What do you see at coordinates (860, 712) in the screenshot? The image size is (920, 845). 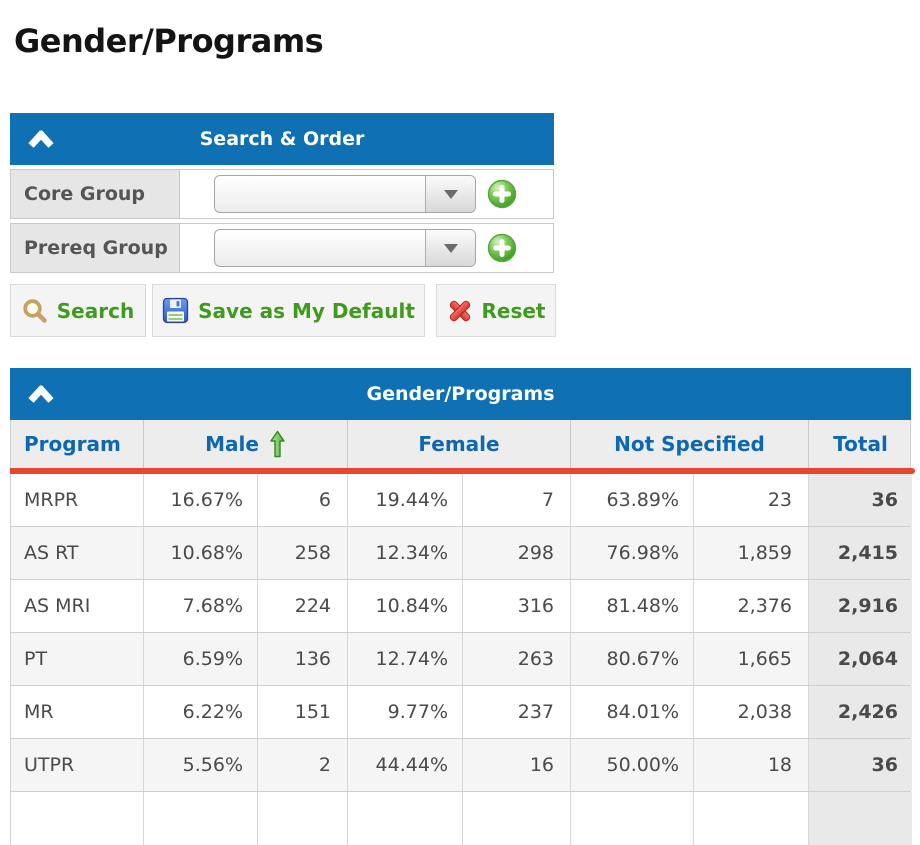 I see `total-cell: 2,426` at bounding box center [860, 712].